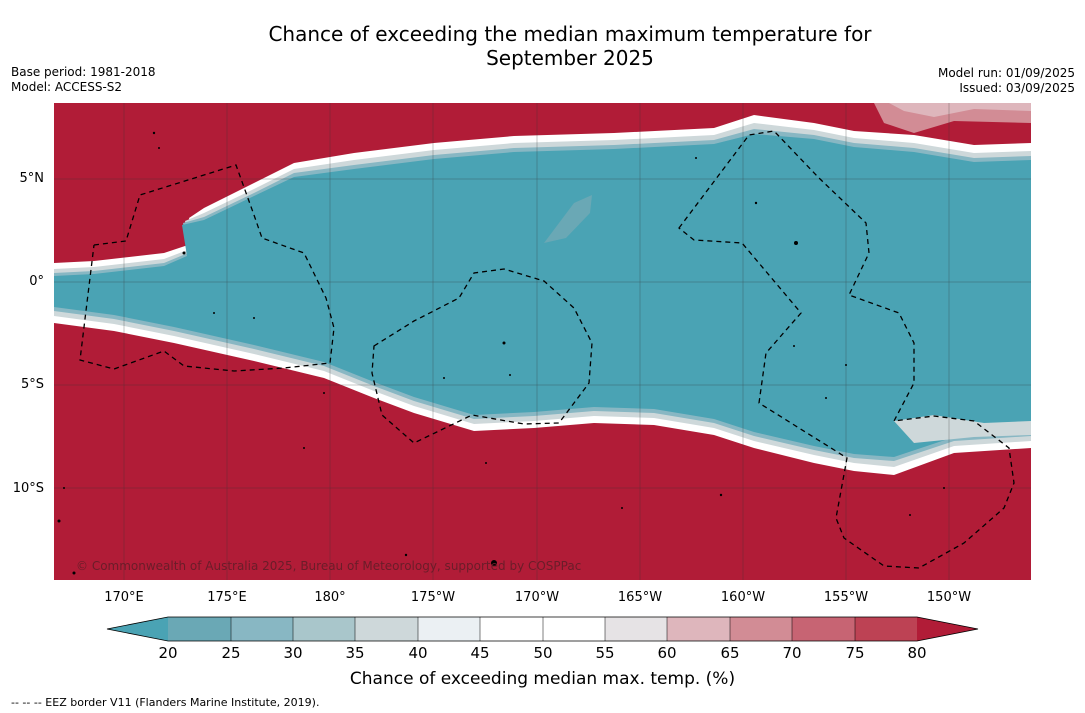  I want to click on model-name: Model: ACCESS-S2, so click(67, 87).